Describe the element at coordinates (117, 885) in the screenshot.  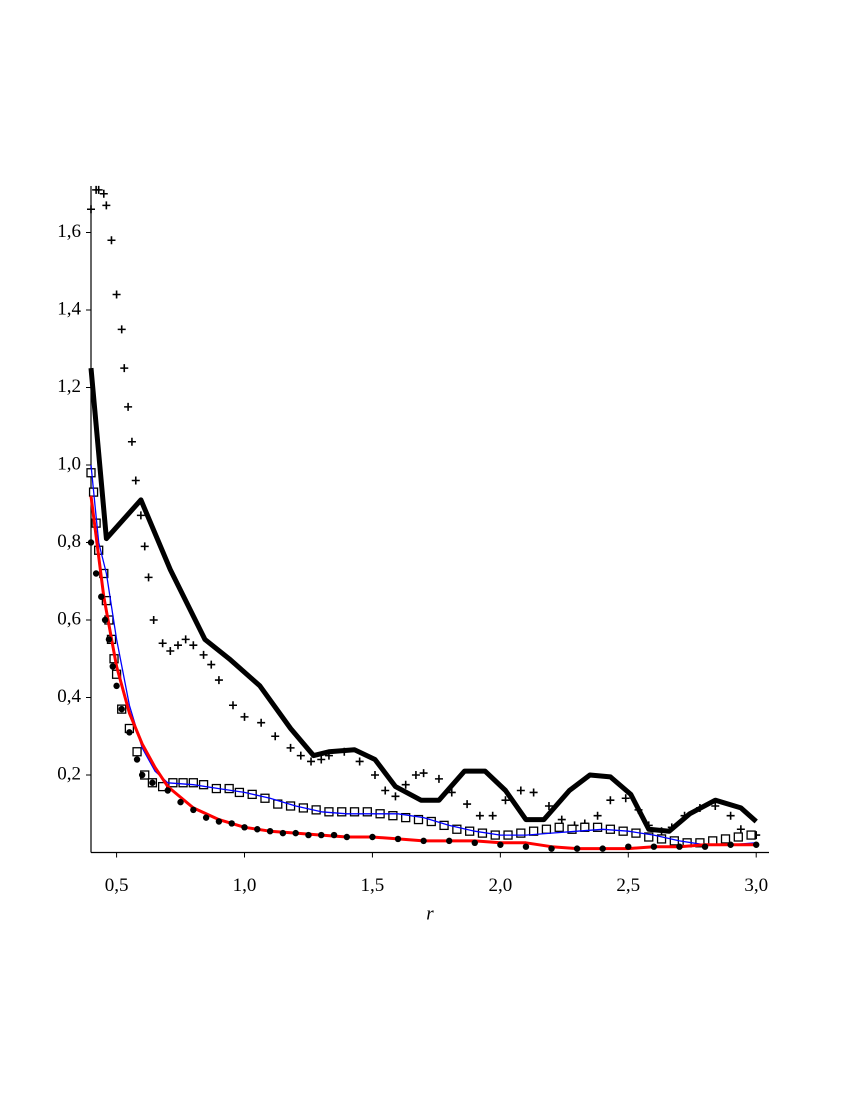
I see `x-tick-label: 0,5` at that location.